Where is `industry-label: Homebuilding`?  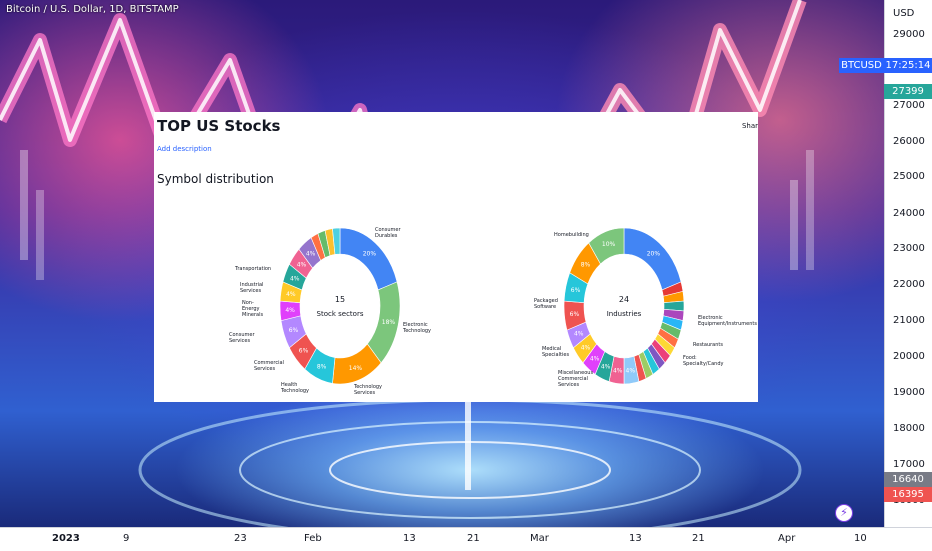
industry-label: Homebuilding is located at coordinates (571, 235).